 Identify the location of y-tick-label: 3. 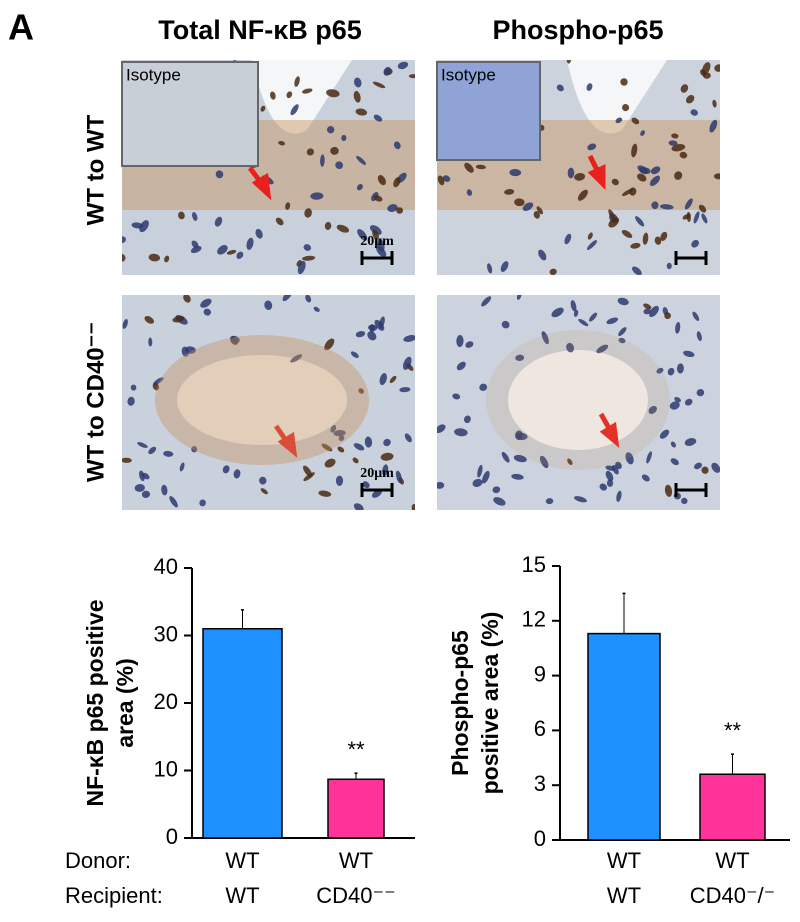
(540, 783).